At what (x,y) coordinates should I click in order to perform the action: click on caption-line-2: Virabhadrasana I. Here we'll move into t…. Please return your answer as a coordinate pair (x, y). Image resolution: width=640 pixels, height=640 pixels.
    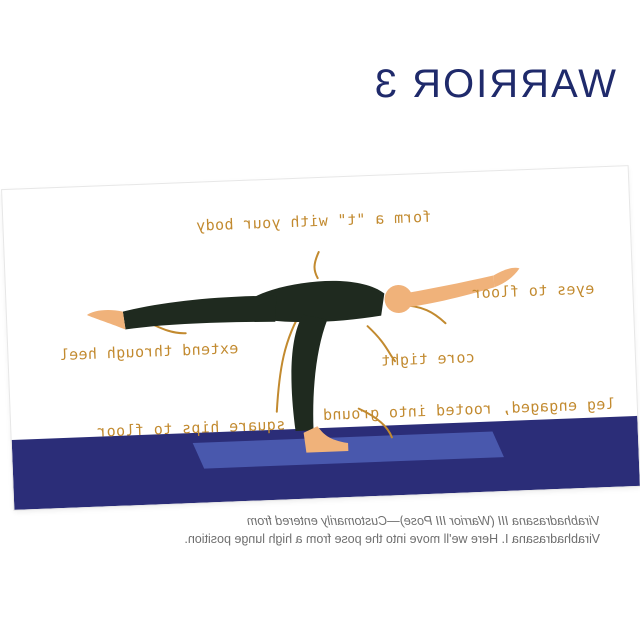
    Looking at the image, I should click on (392, 539).